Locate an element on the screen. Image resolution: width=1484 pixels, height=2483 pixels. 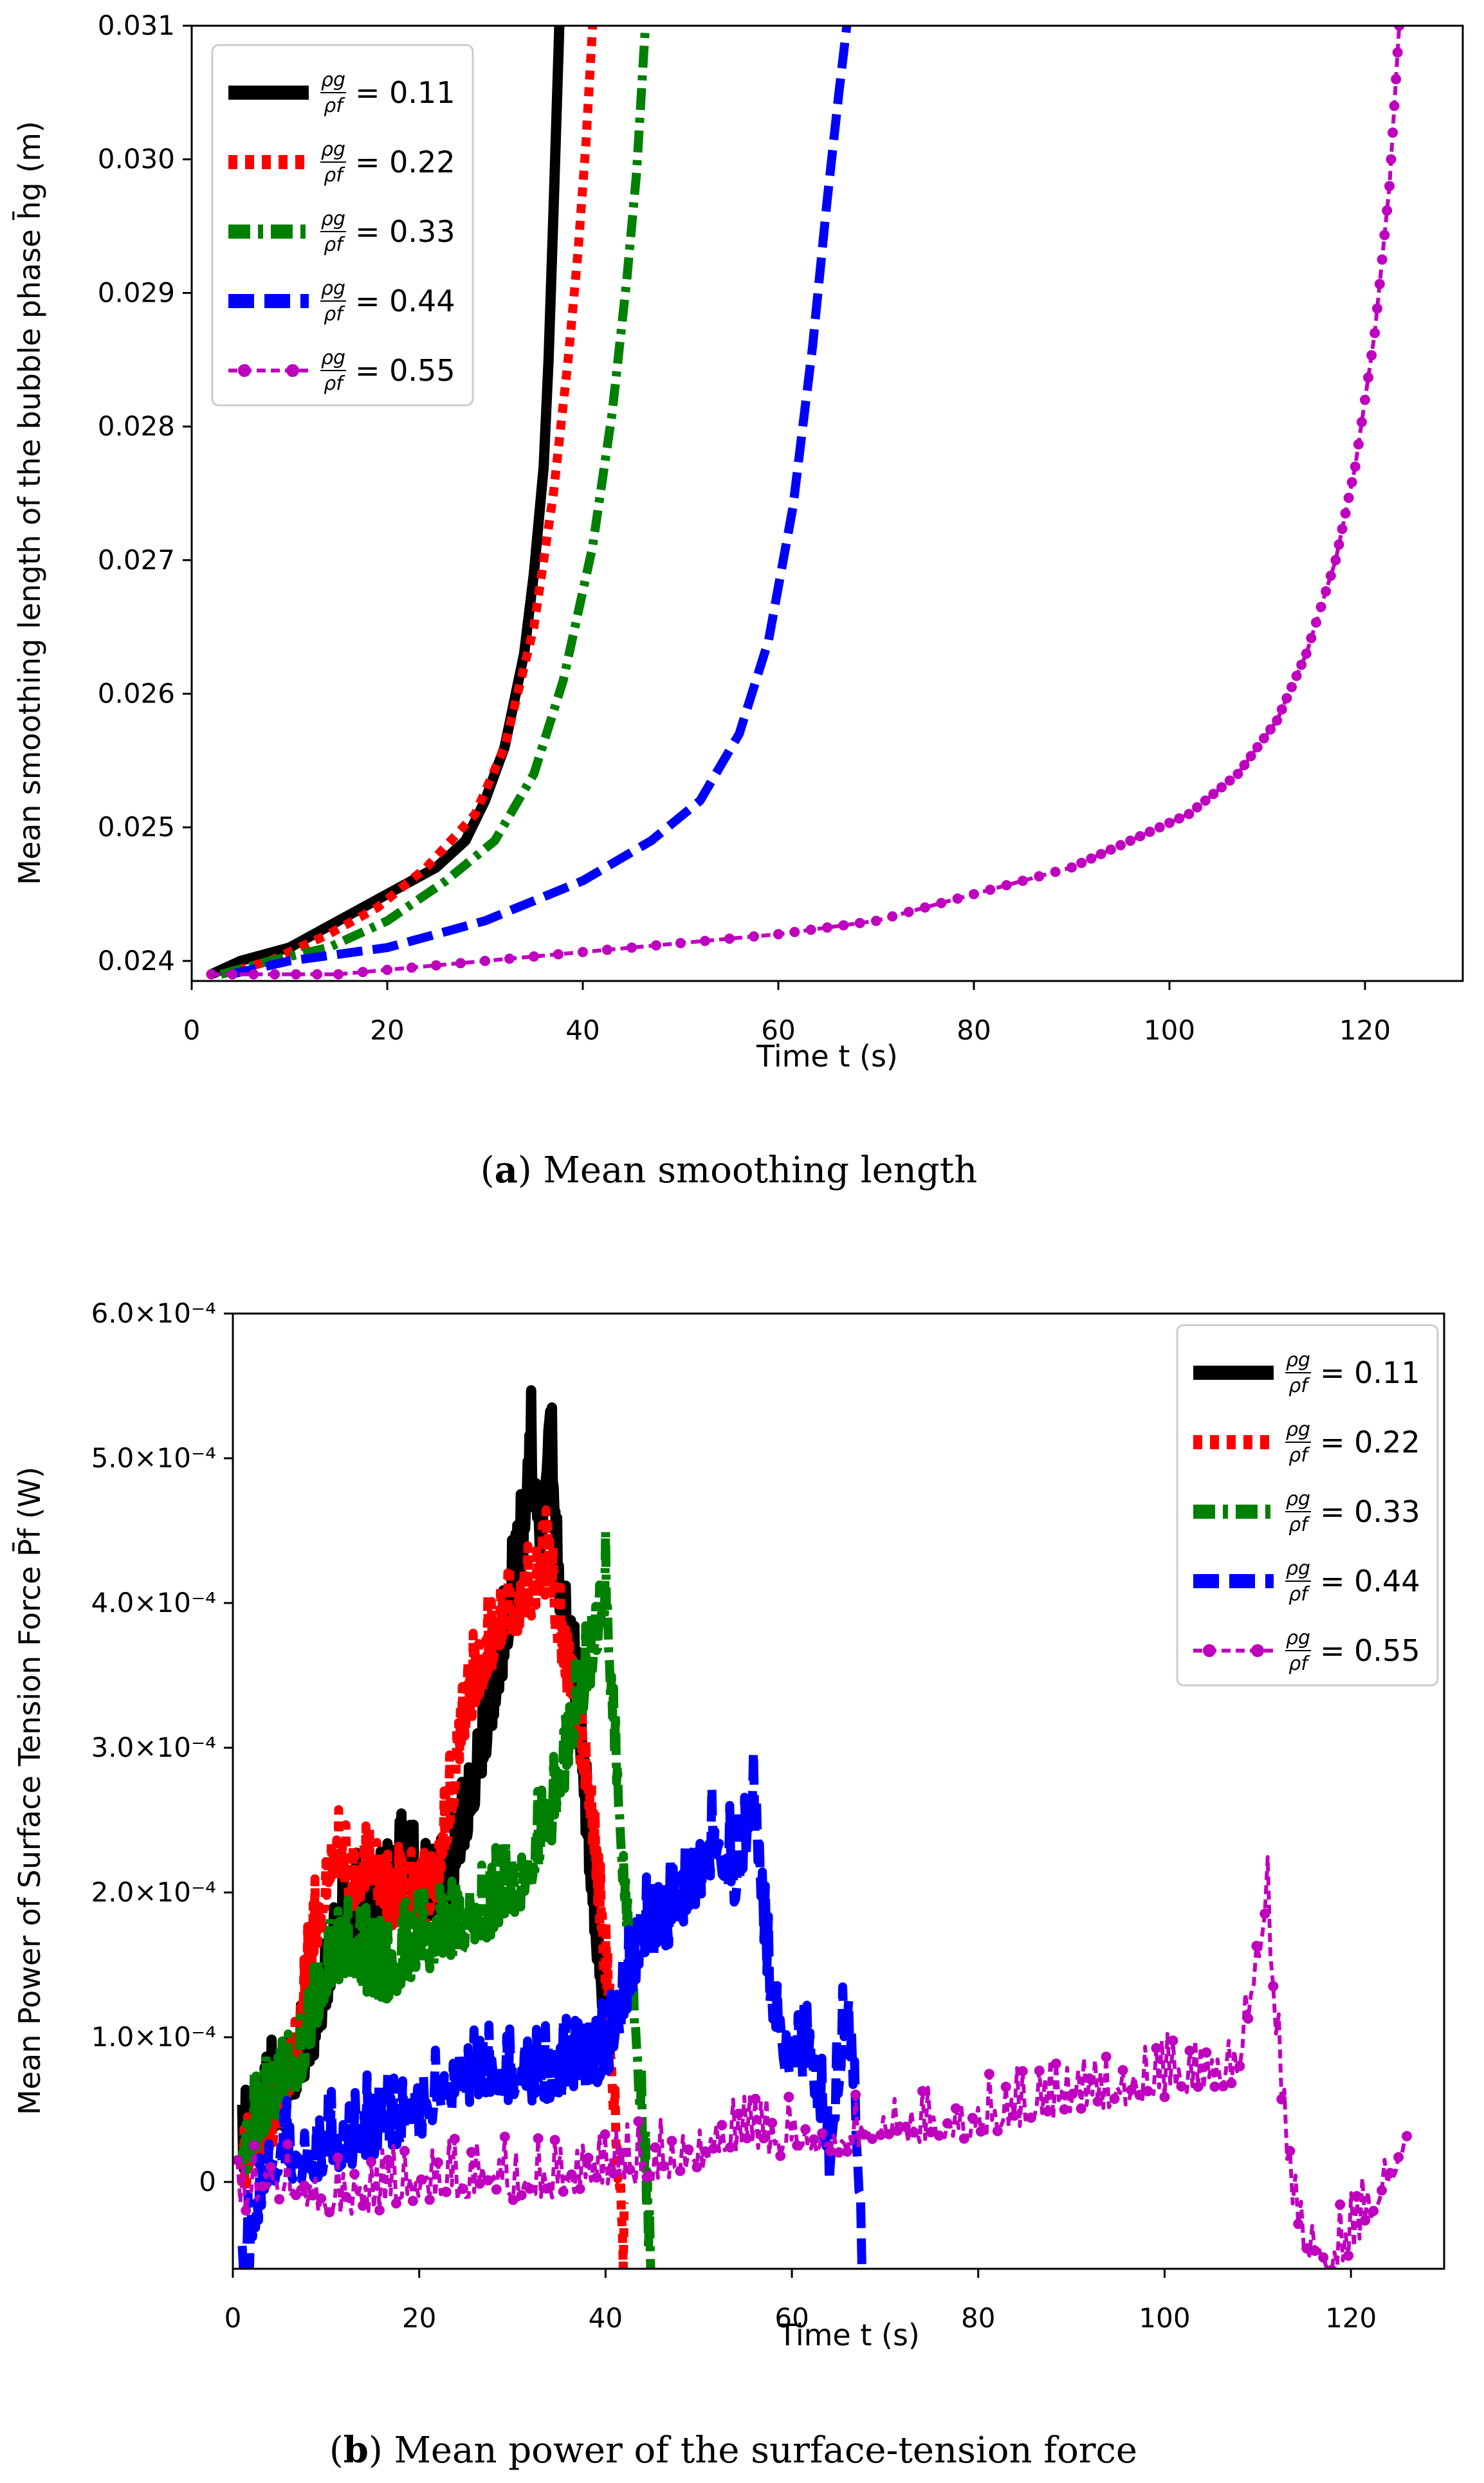
panel-a-x-tick-label: 100 is located at coordinates (1170, 1030).